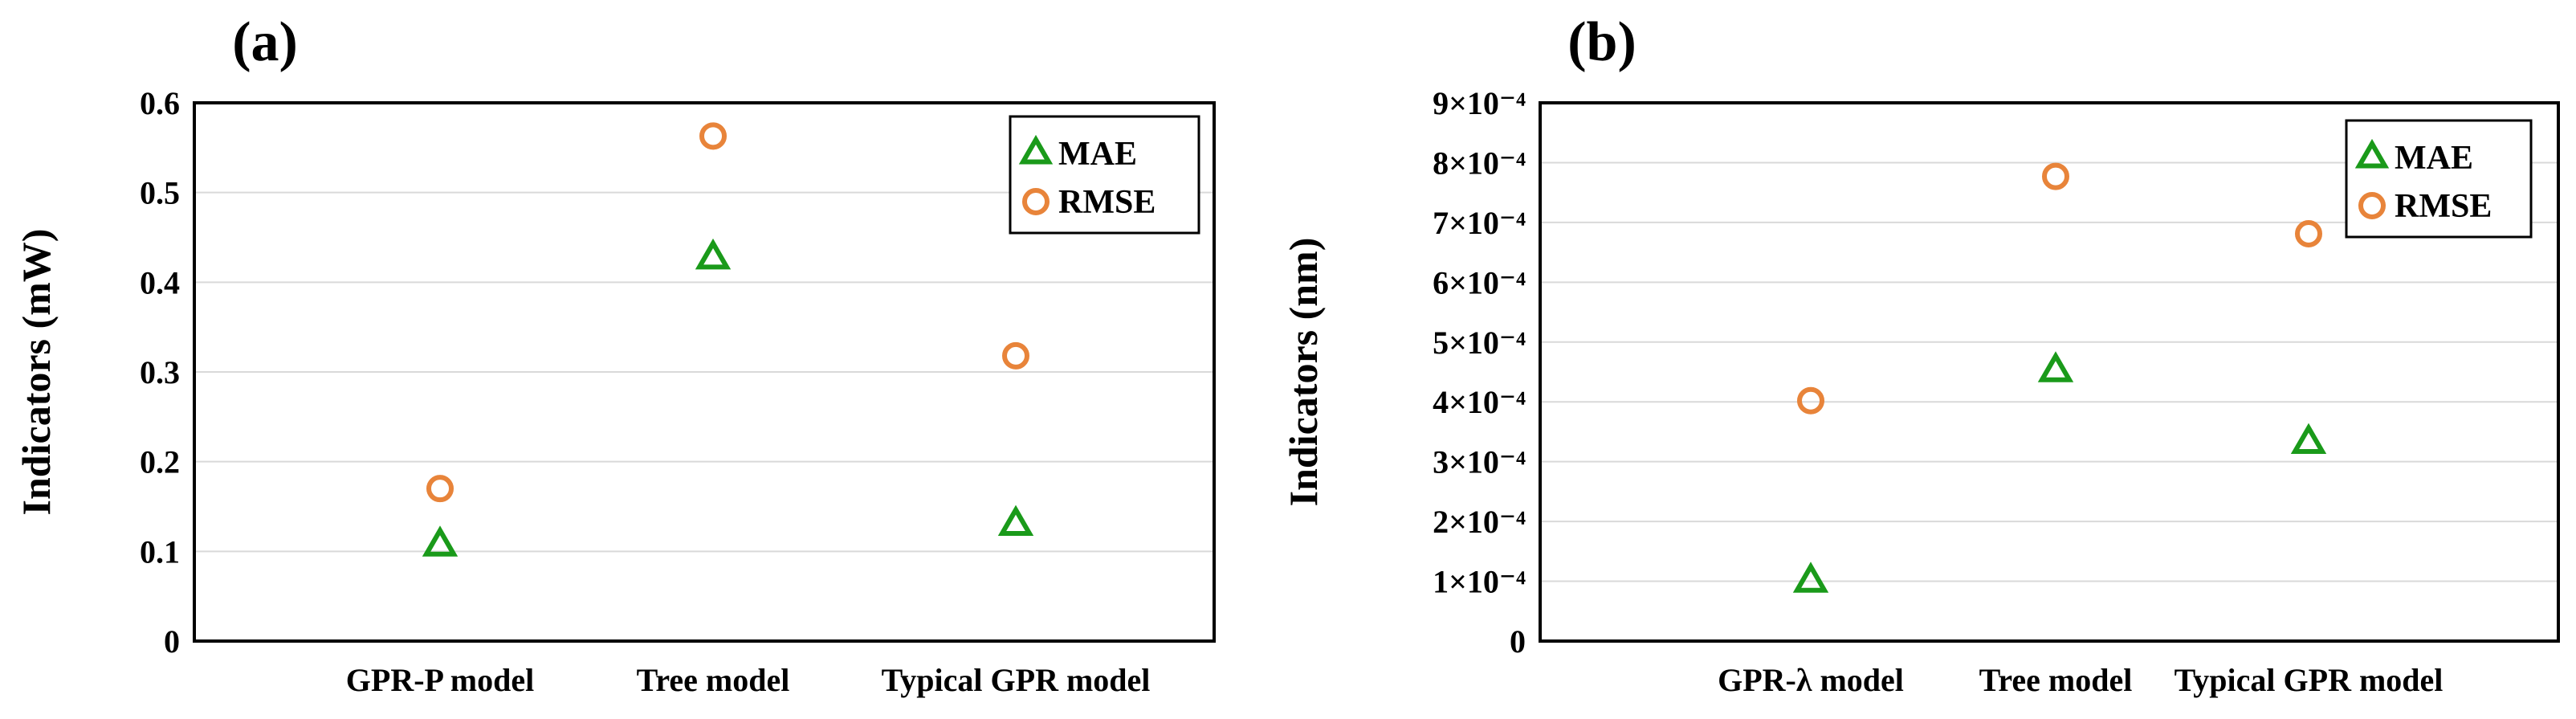 This screenshot has height=719, width=2576. Describe the element at coordinates (160, 372) in the screenshot. I see `y-tick-label: 0.3` at that location.